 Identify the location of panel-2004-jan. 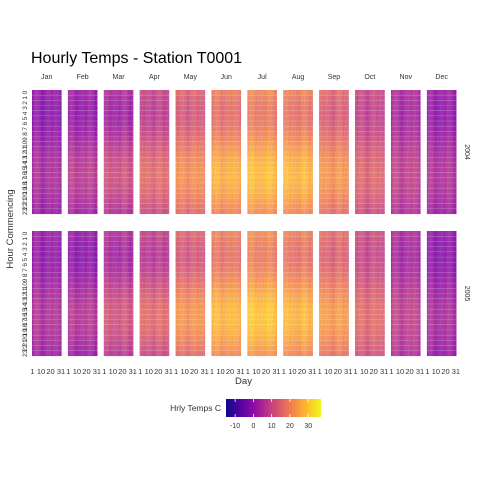
(47, 152).